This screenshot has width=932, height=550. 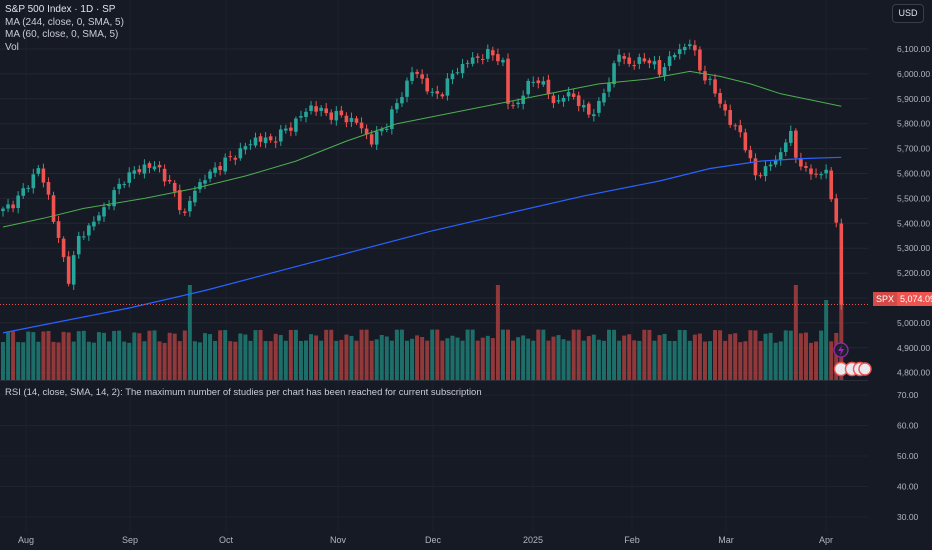 I want to click on study-ma244: MA (244, close, 0, SMA, 5), so click(x=64, y=22).